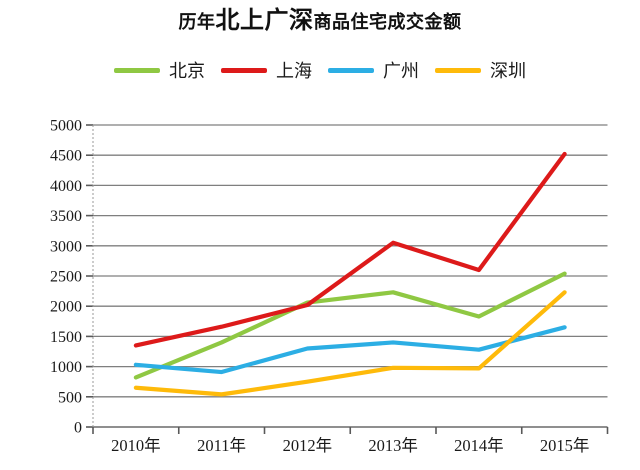  I want to click on y-axis-label: 3500, so click(66, 216).